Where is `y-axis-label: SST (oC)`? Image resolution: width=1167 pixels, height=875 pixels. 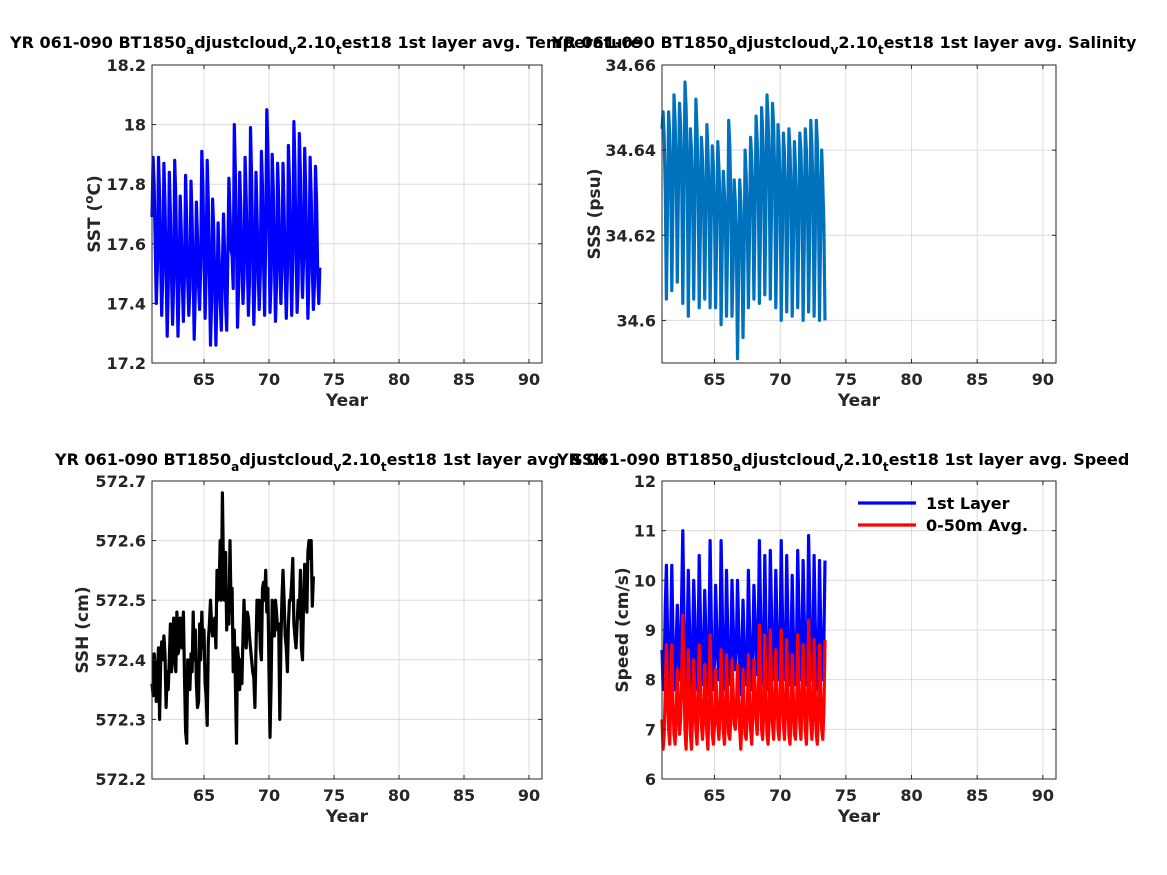 y-axis-label: SST (oC) is located at coordinates (93, 214).